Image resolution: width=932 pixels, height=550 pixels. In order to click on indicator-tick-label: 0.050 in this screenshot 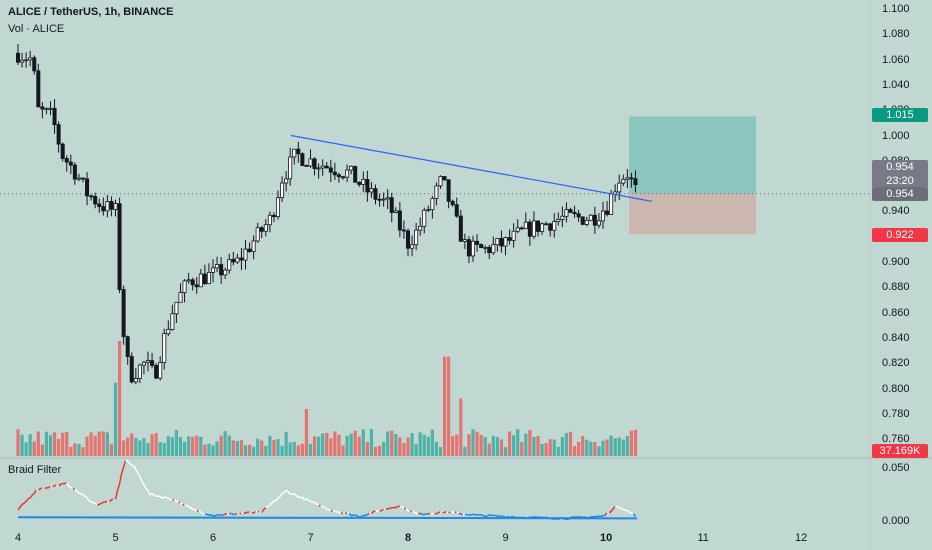, I will do `click(896, 468)`.